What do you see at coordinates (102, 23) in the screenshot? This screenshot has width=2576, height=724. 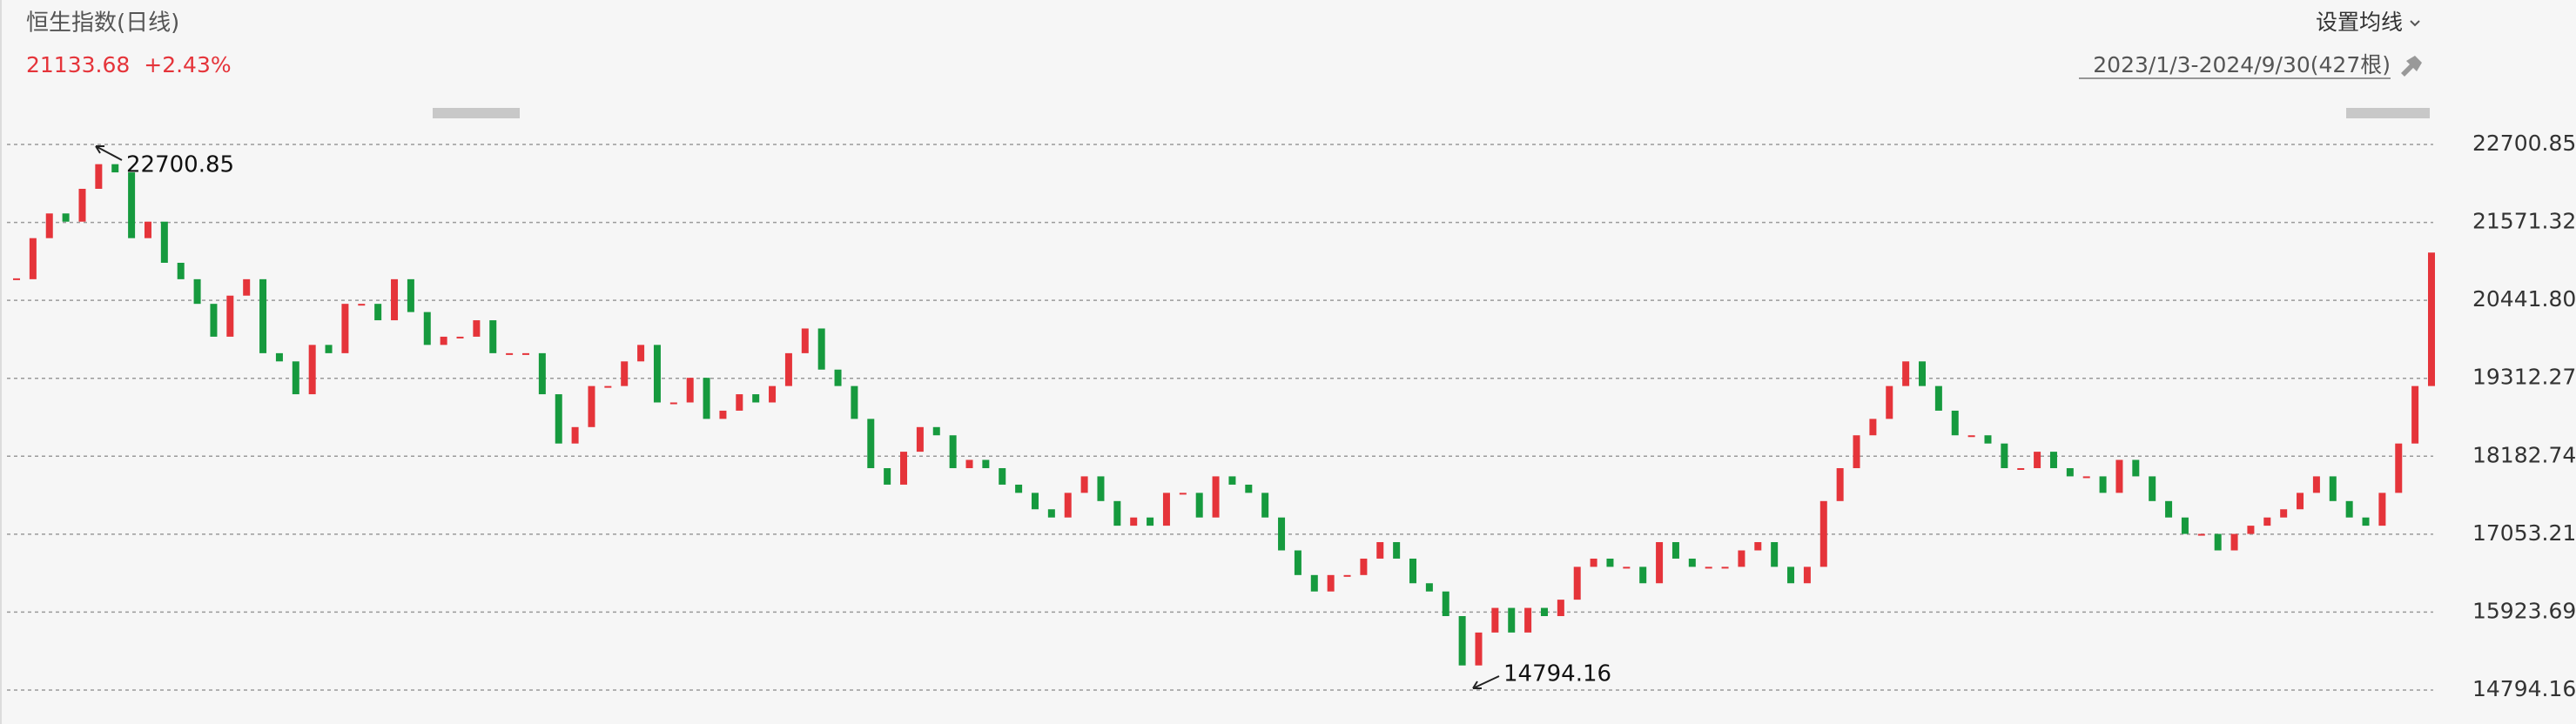 I see `chart-title: 恒生指数(日线)` at bounding box center [102, 23].